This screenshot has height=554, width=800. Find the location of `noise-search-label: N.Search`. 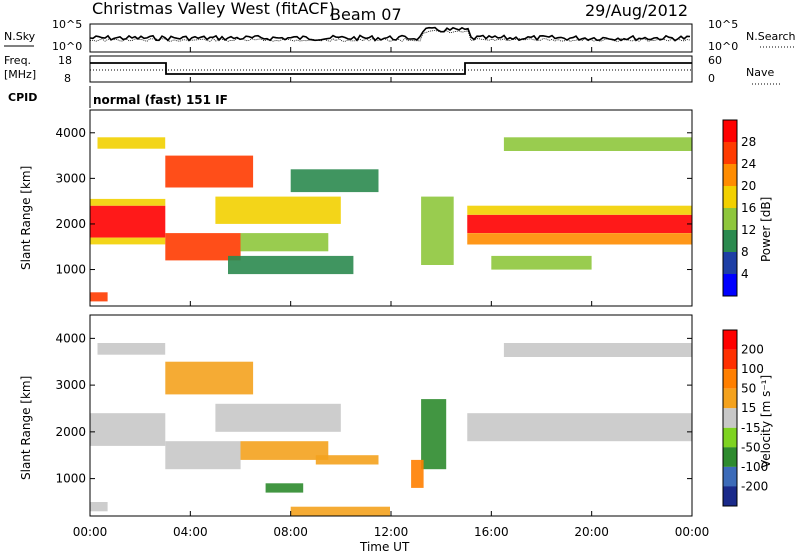

noise-search-label: N.Search is located at coordinates (771, 36).